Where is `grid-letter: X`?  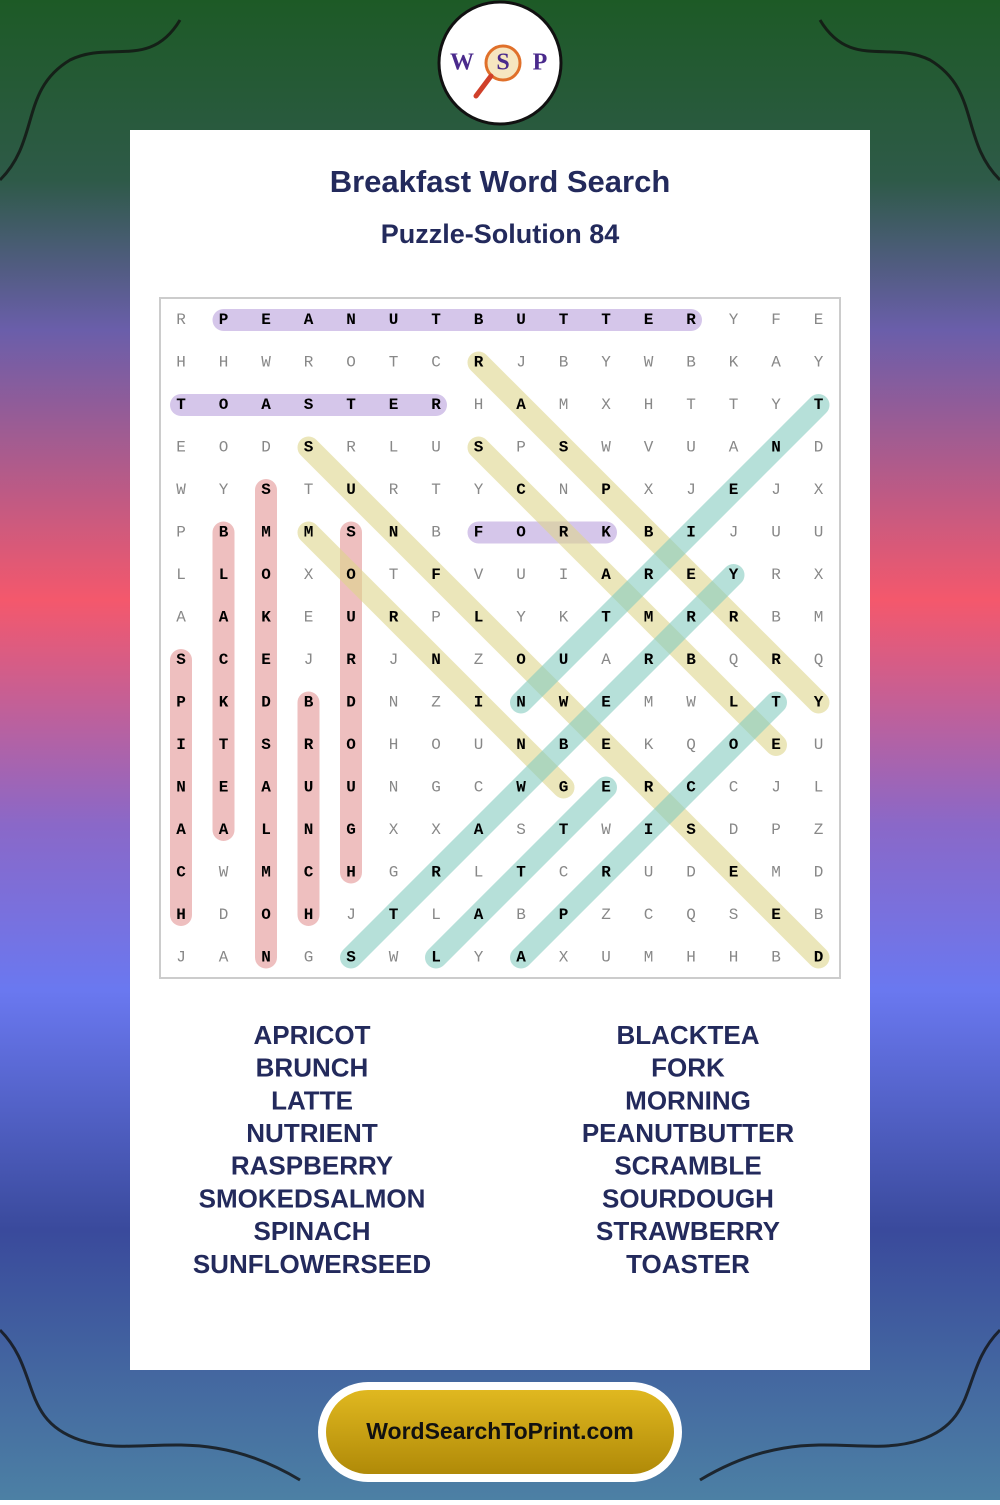 grid-letter: X is located at coordinates (394, 830).